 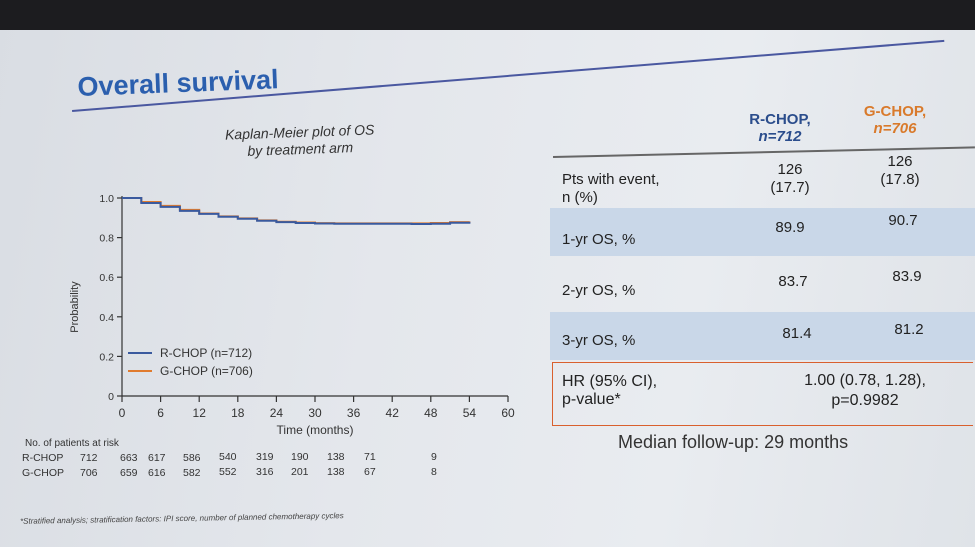 What do you see at coordinates (370, 456) in the screenshot?
I see `risk-value: 71` at bounding box center [370, 456].